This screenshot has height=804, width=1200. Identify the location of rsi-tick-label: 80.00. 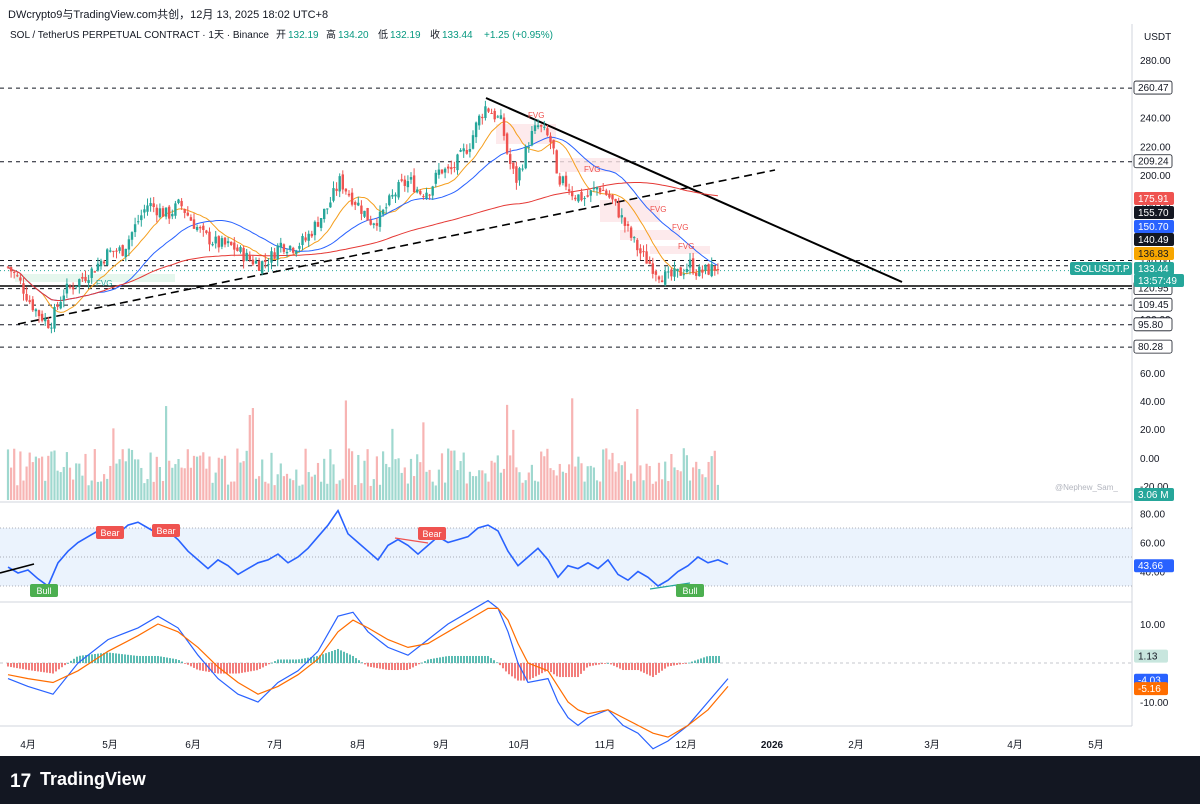
(1152, 515).